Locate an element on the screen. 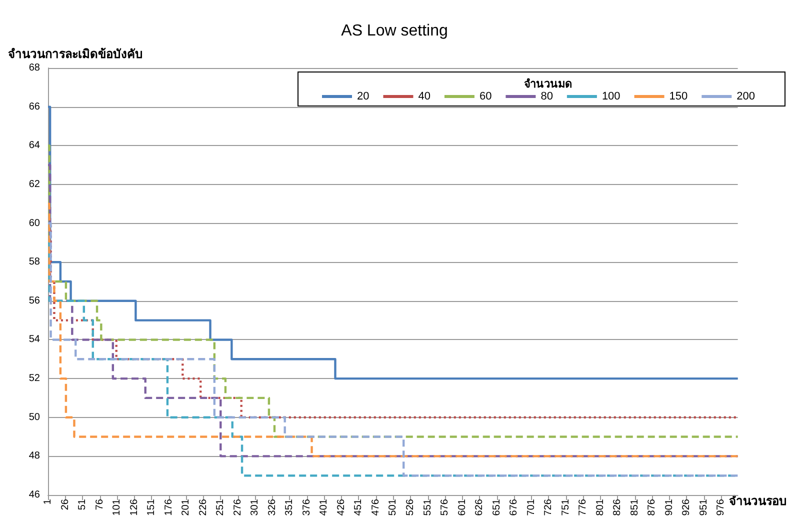 This screenshot has height=523, width=789. x-tick-label: 801 is located at coordinates (600, 507).